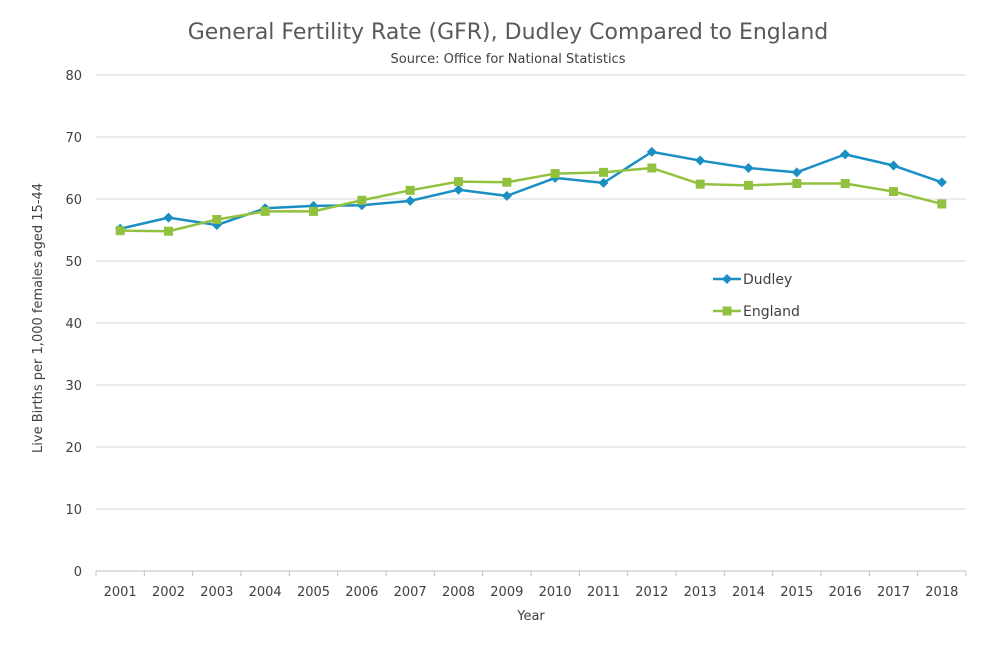 Image resolution: width=985 pixels, height=646 pixels. I want to click on x-tick-label: 2011, so click(603, 592).